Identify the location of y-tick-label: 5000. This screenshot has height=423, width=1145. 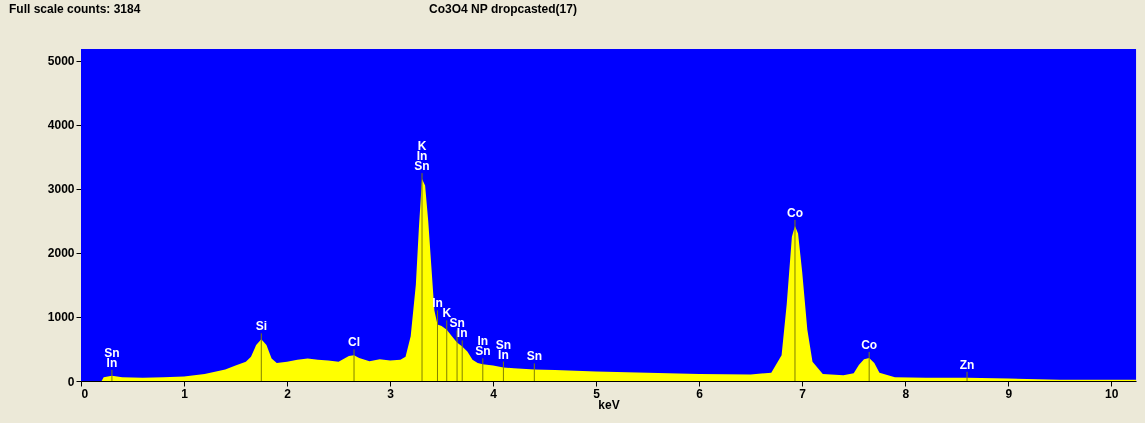
(61, 61).